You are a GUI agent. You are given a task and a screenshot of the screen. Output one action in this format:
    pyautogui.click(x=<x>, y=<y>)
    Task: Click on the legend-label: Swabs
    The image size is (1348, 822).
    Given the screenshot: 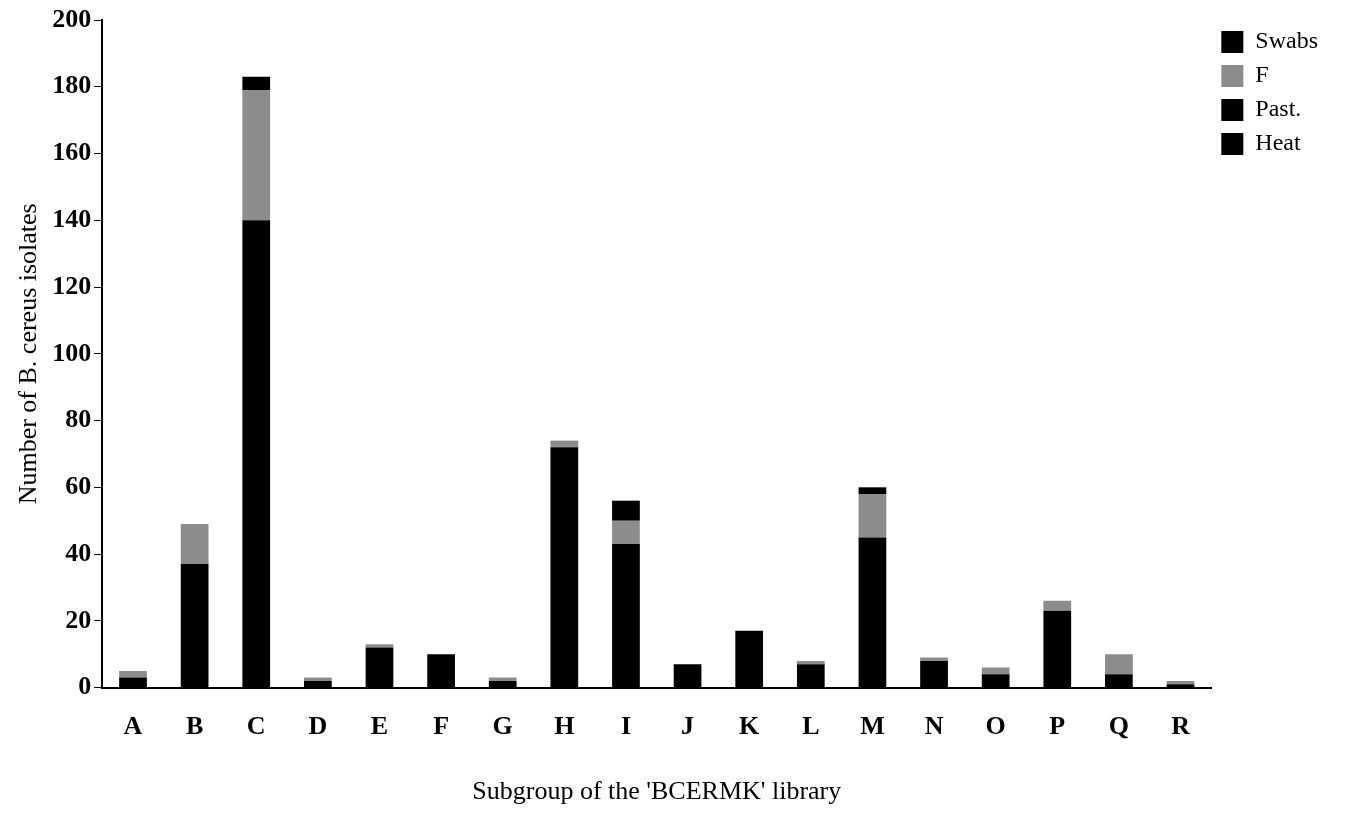 What is the action you would take?
    pyautogui.click(x=1286, y=40)
    